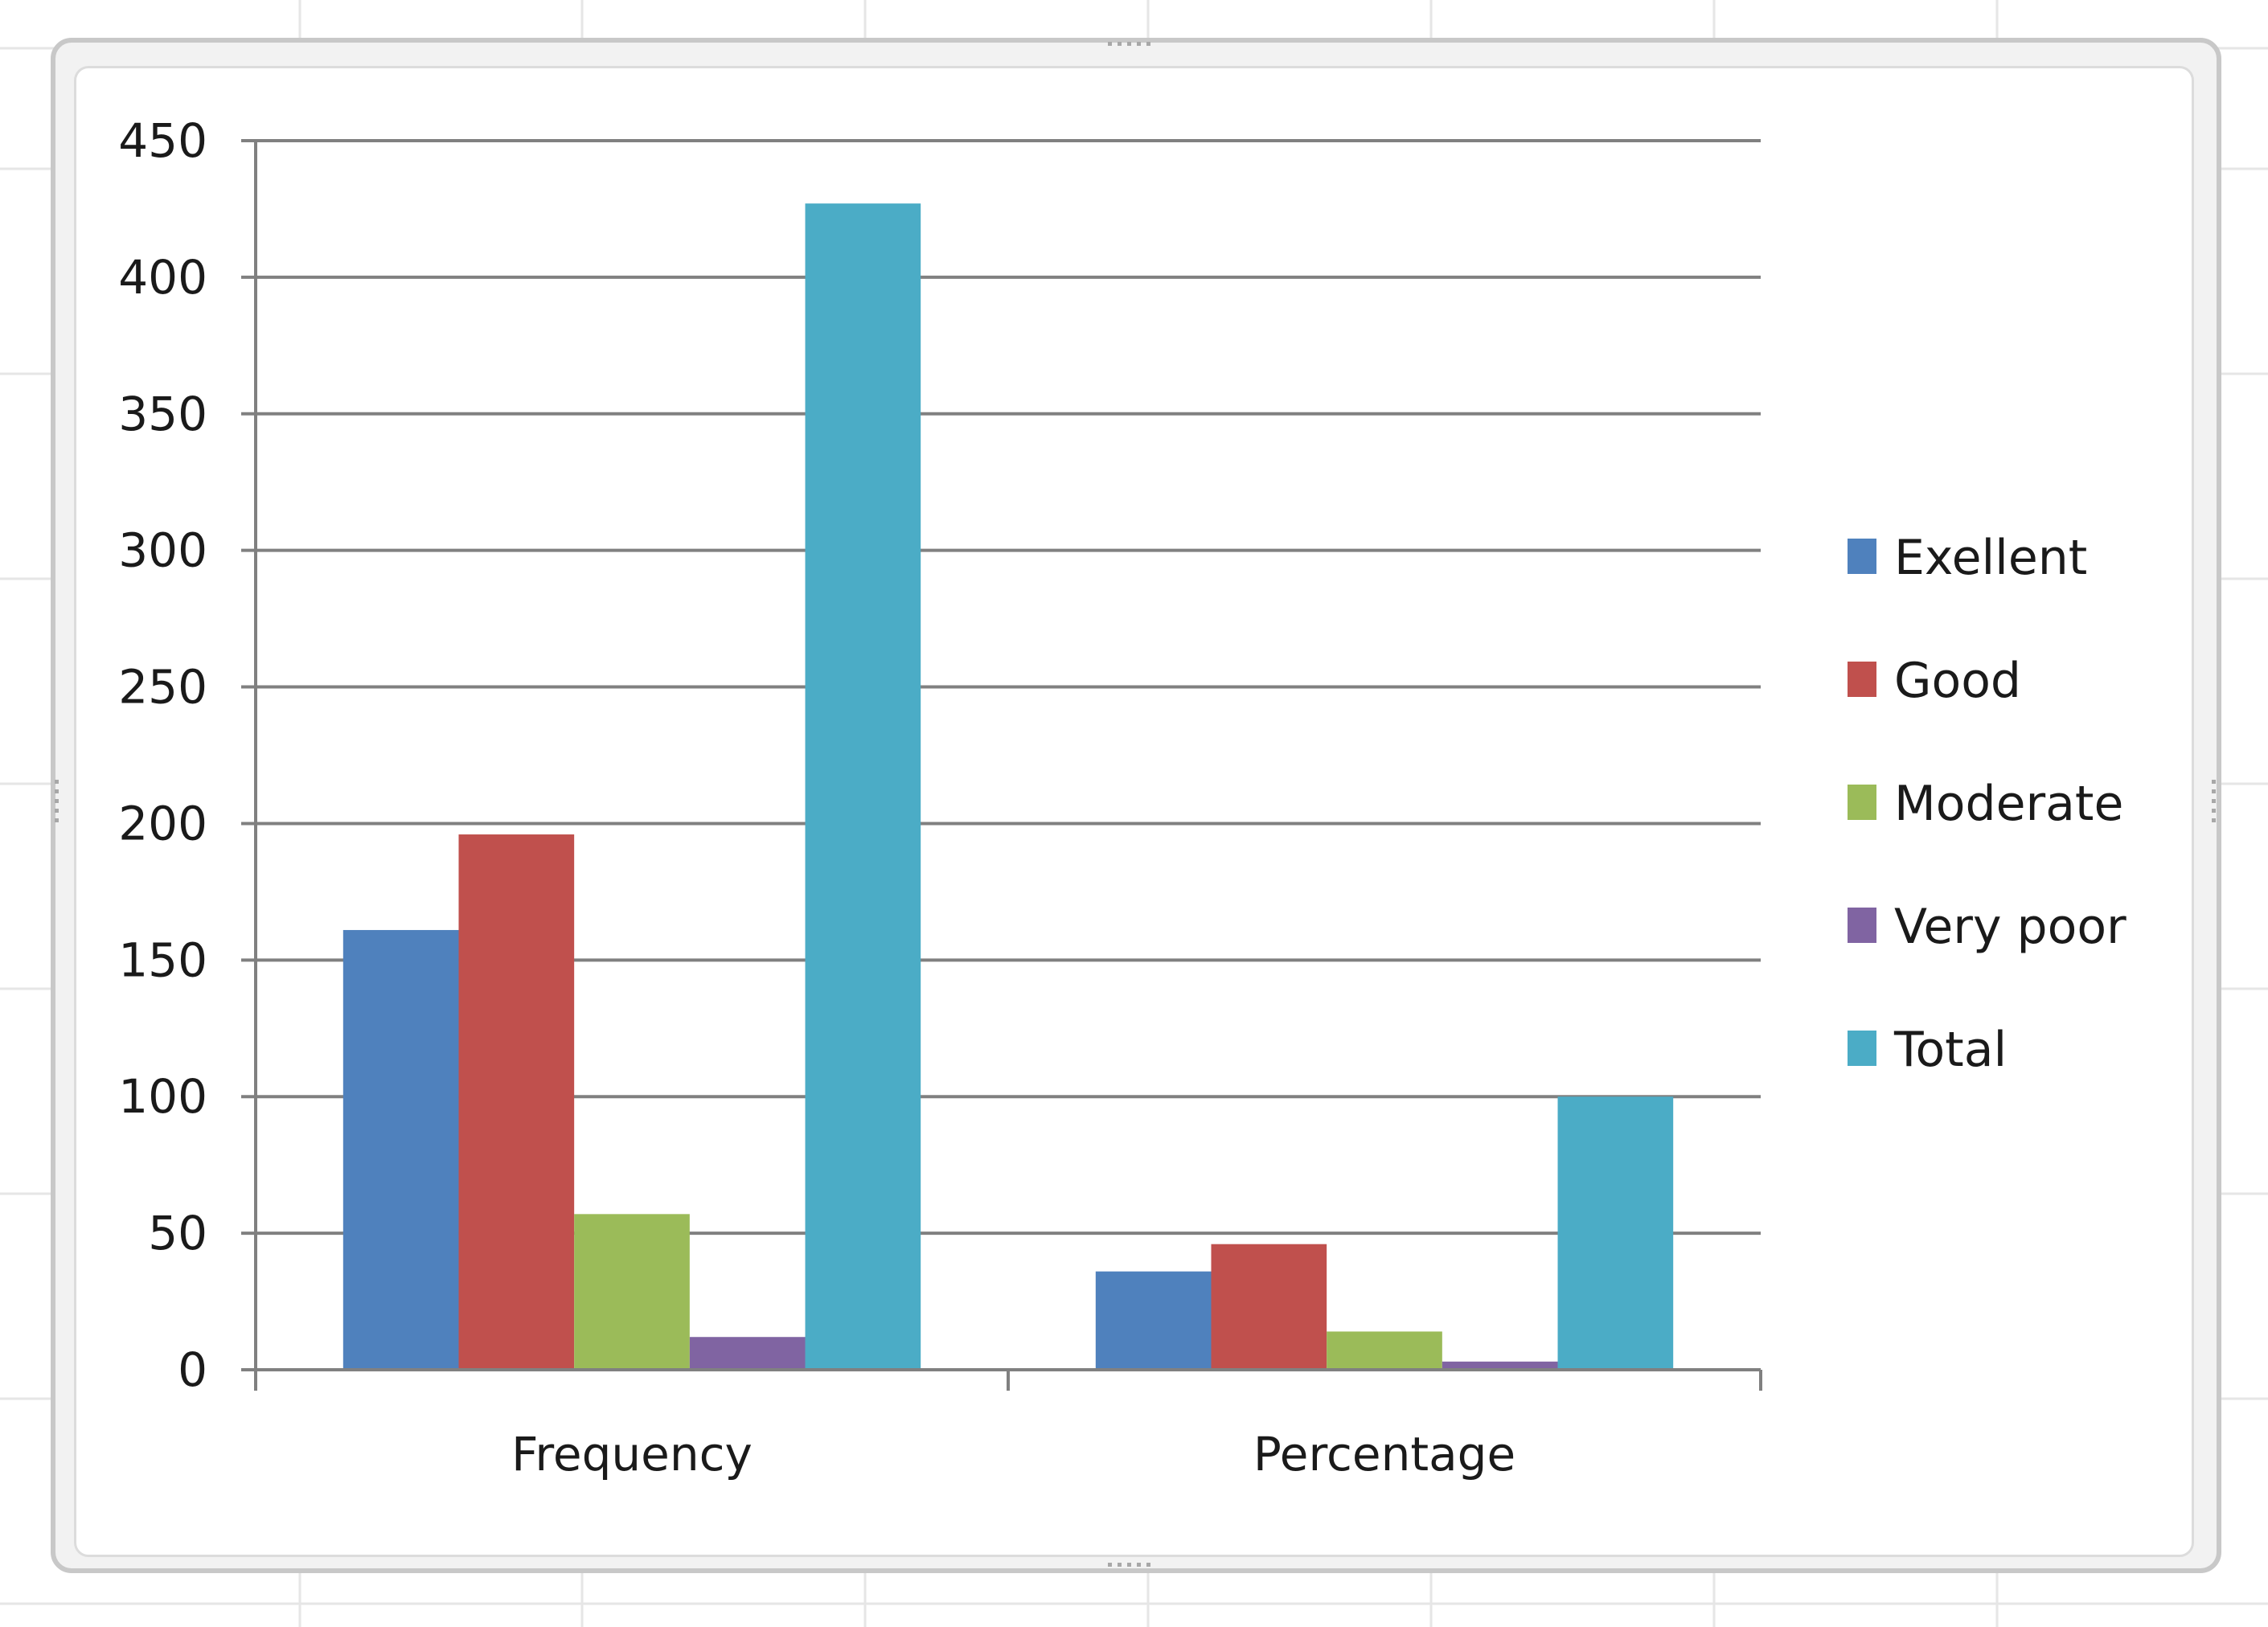 The image size is (2268, 1627). Describe the element at coordinates (57, 801) in the screenshot. I see `resize-handle-left` at that location.